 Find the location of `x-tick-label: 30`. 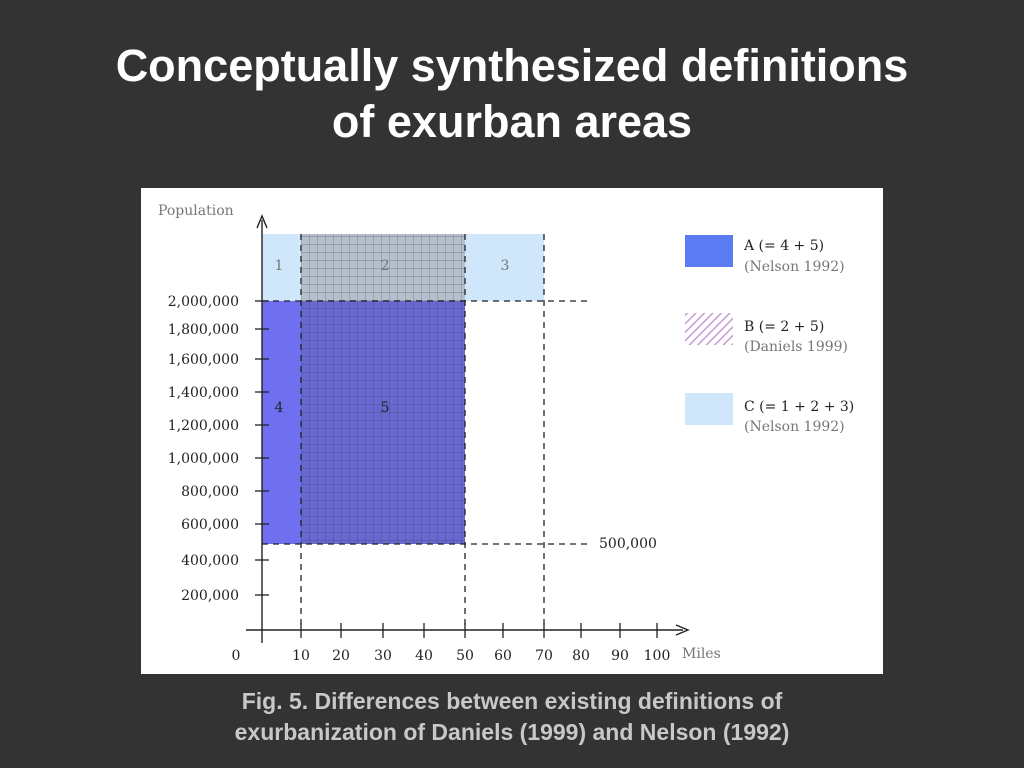

x-tick-label: 30 is located at coordinates (383, 656).